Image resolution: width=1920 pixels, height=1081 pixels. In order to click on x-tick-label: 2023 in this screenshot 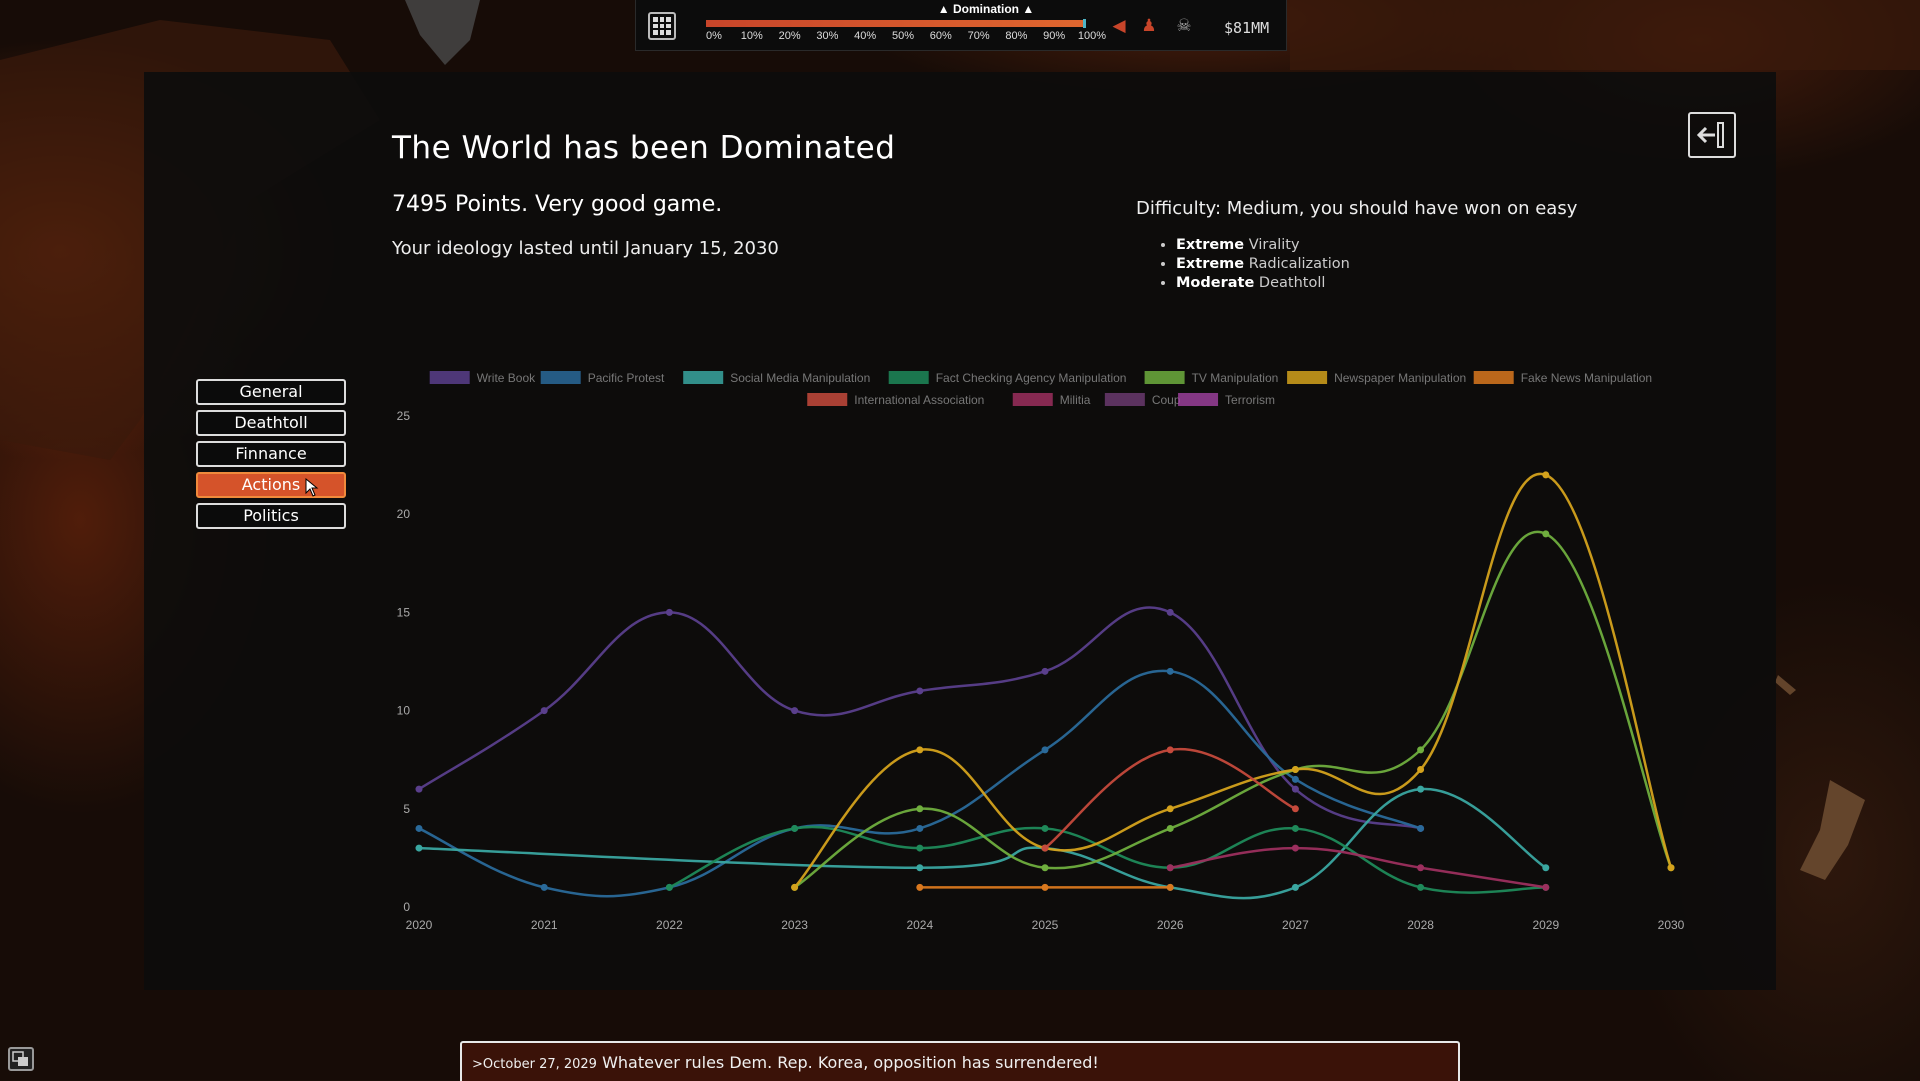, I will do `click(794, 925)`.